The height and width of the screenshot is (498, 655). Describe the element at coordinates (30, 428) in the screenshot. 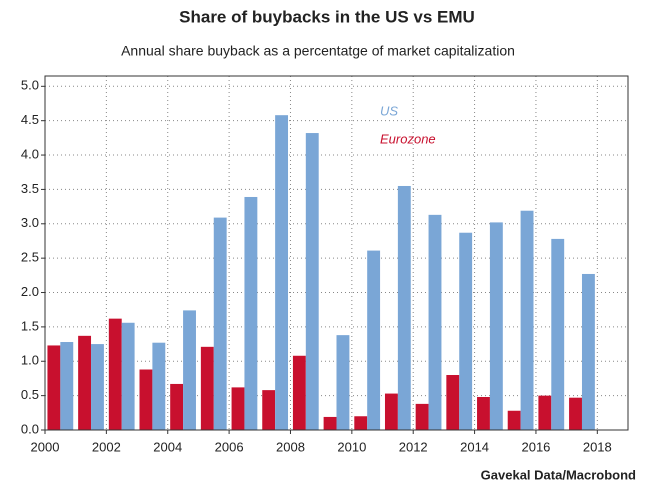

I see `y-tick-label: 0.0` at that location.